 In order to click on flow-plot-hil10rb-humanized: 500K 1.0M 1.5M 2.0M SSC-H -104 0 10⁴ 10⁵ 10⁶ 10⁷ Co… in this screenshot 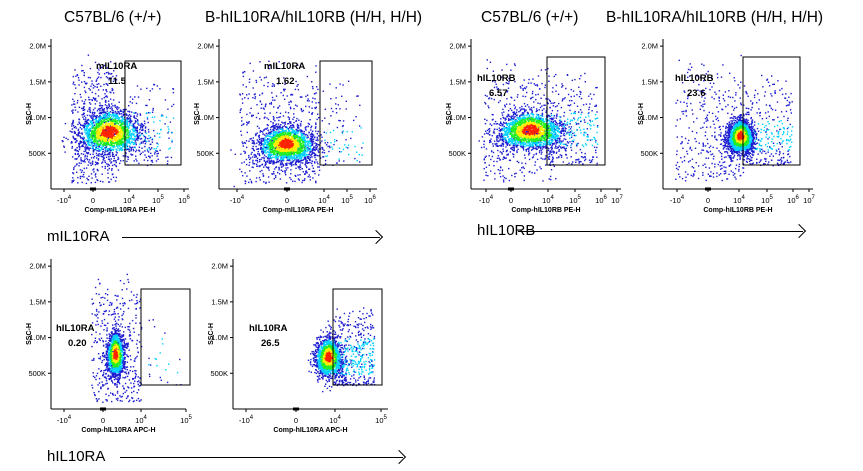, I will do `click(727, 126)`.